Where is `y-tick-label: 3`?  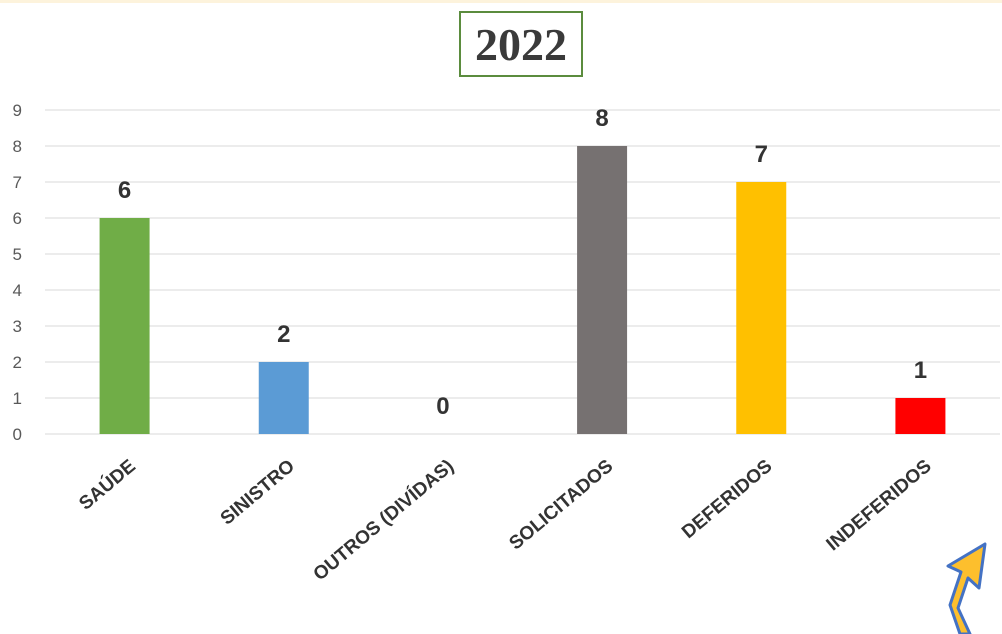 y-tick-label: 3 is located at coordinates (17, 326).